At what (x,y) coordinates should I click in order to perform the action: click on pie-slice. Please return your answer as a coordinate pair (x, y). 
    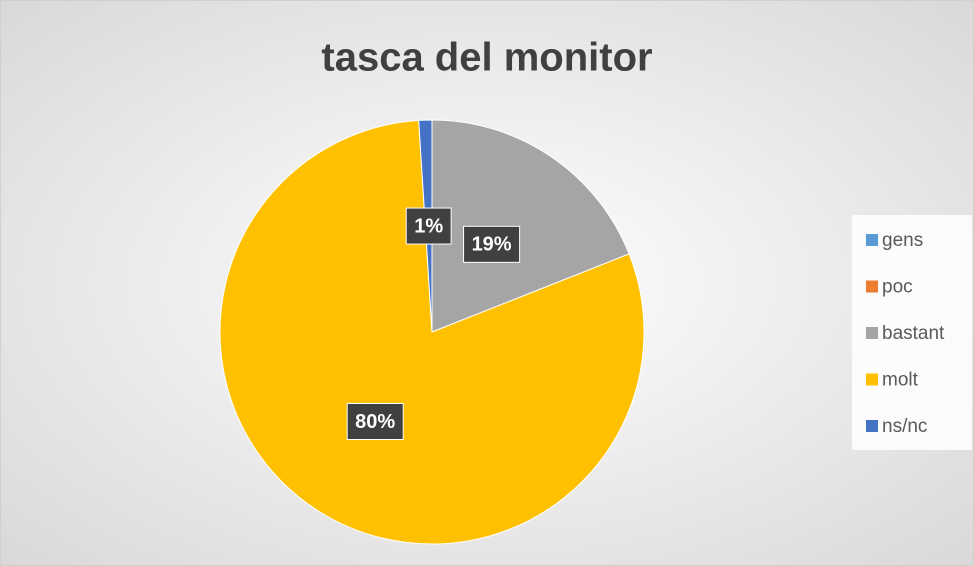
    Looking at the image, I should click on (530, 226).